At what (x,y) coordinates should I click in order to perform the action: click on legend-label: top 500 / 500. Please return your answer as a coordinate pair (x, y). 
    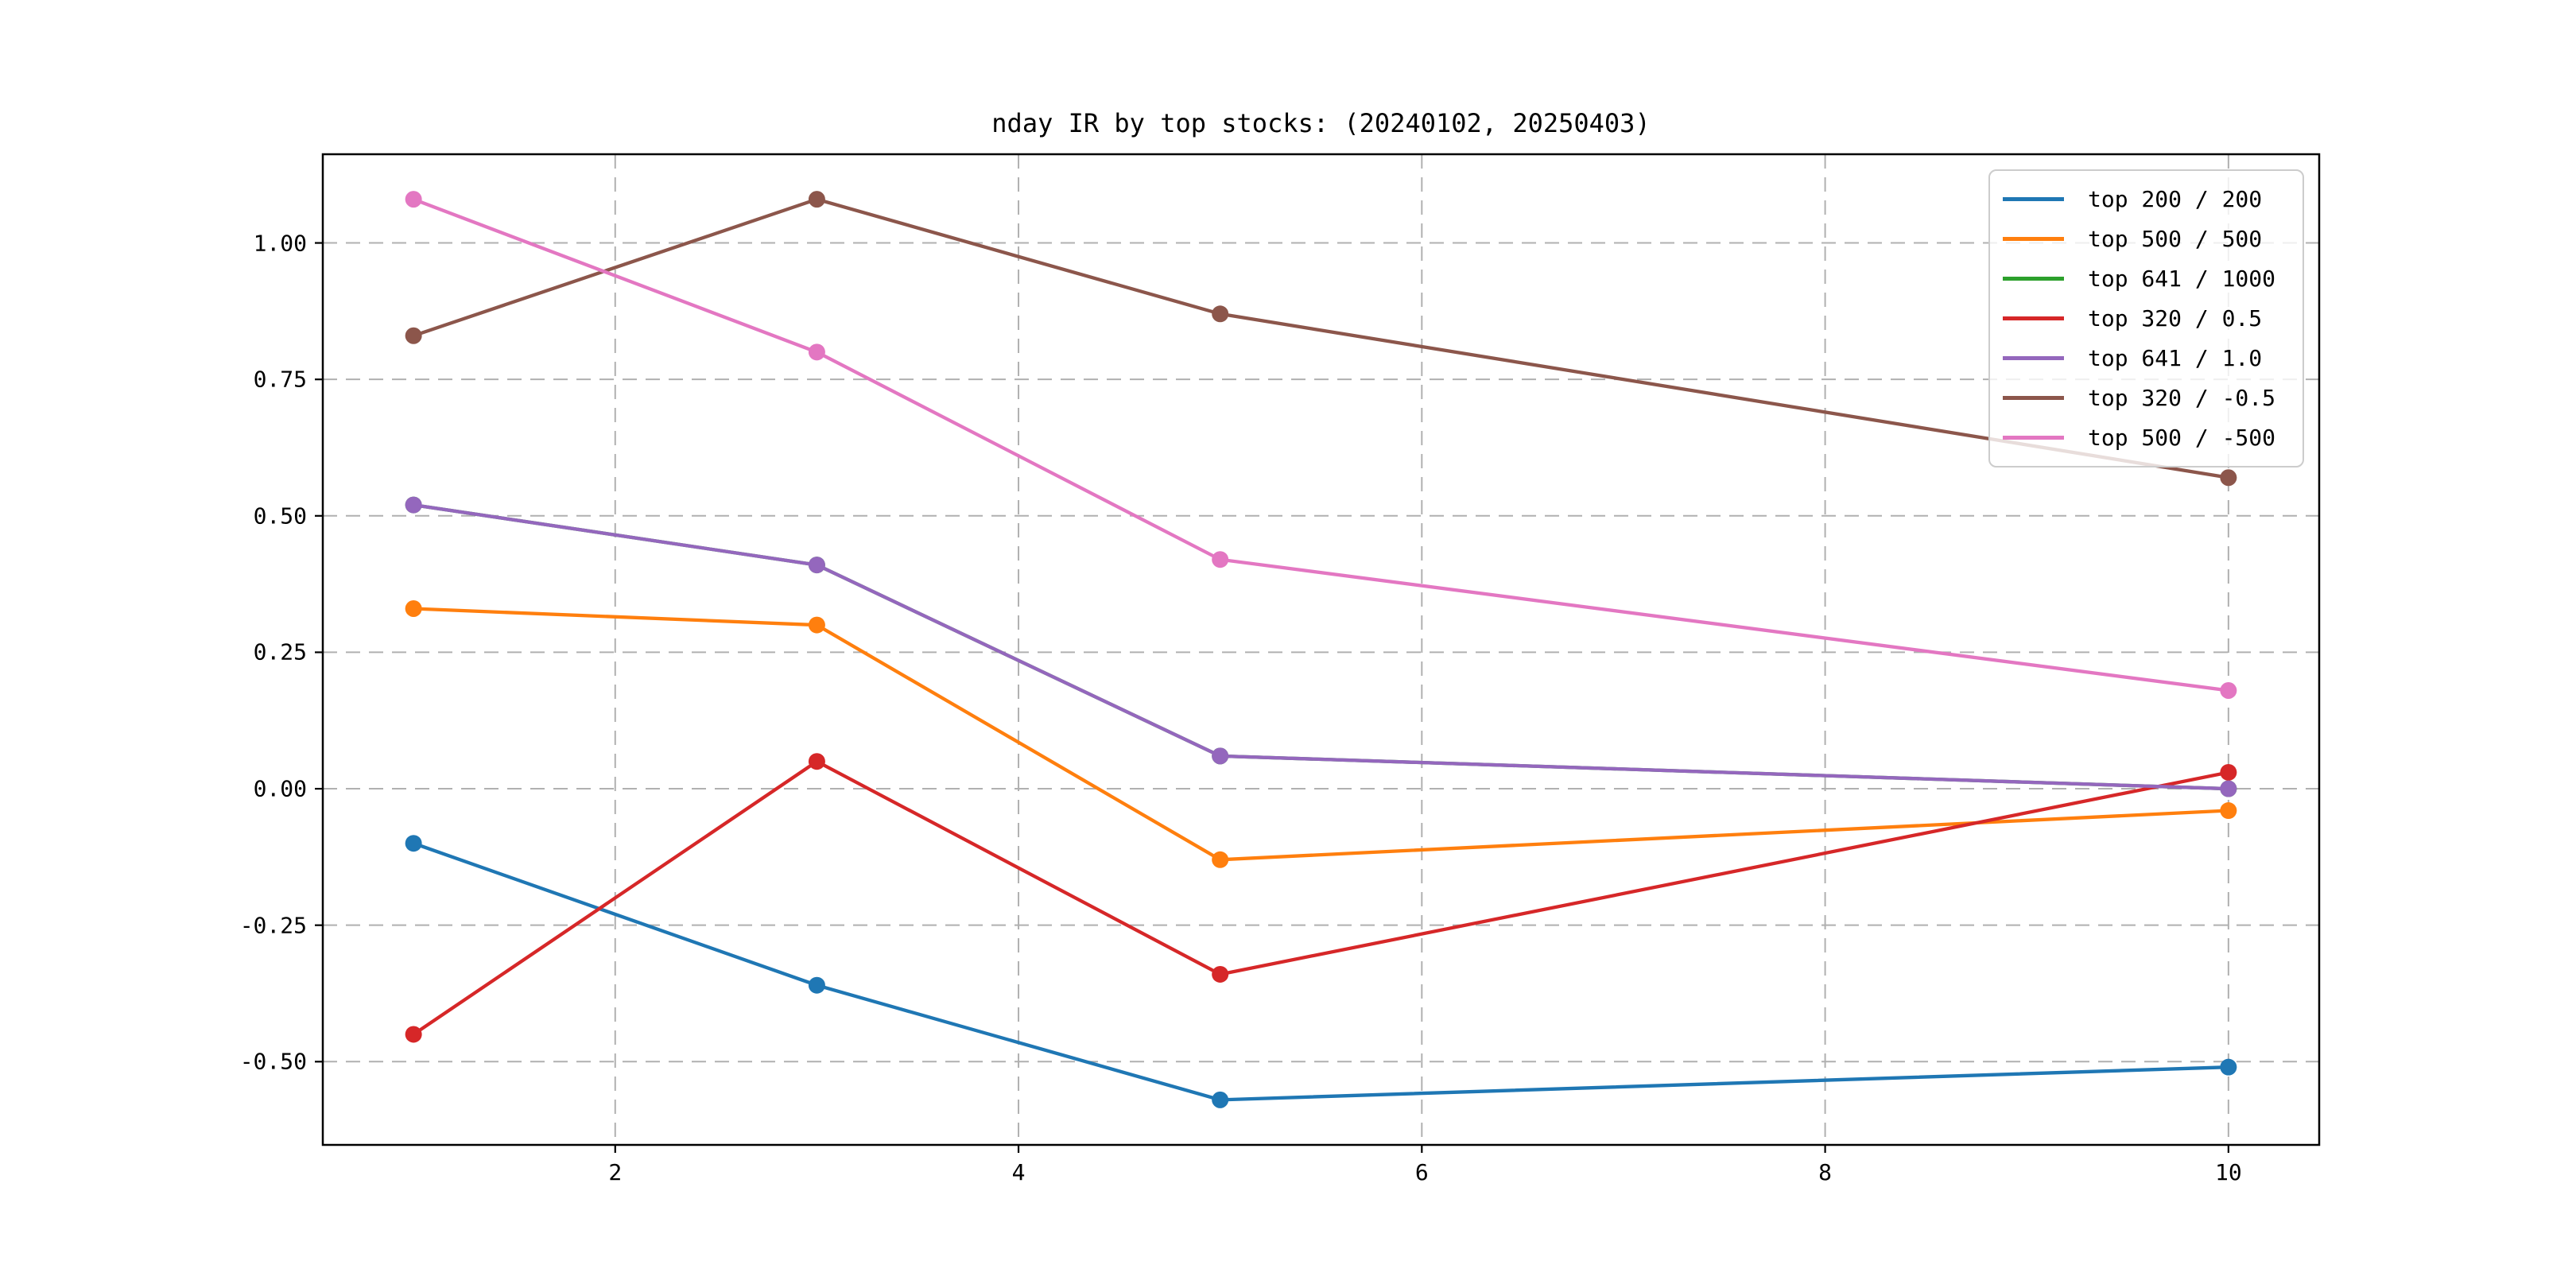
    Looking at the image, I should click on (2175, 239).